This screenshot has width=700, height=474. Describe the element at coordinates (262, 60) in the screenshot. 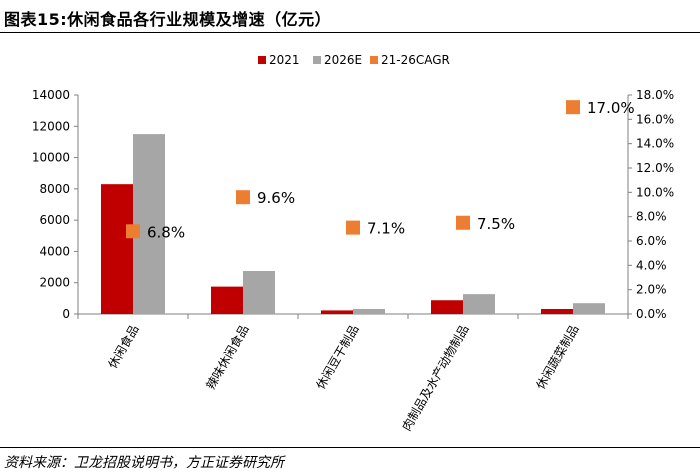

I see `legend-swatch-2021` at that location.